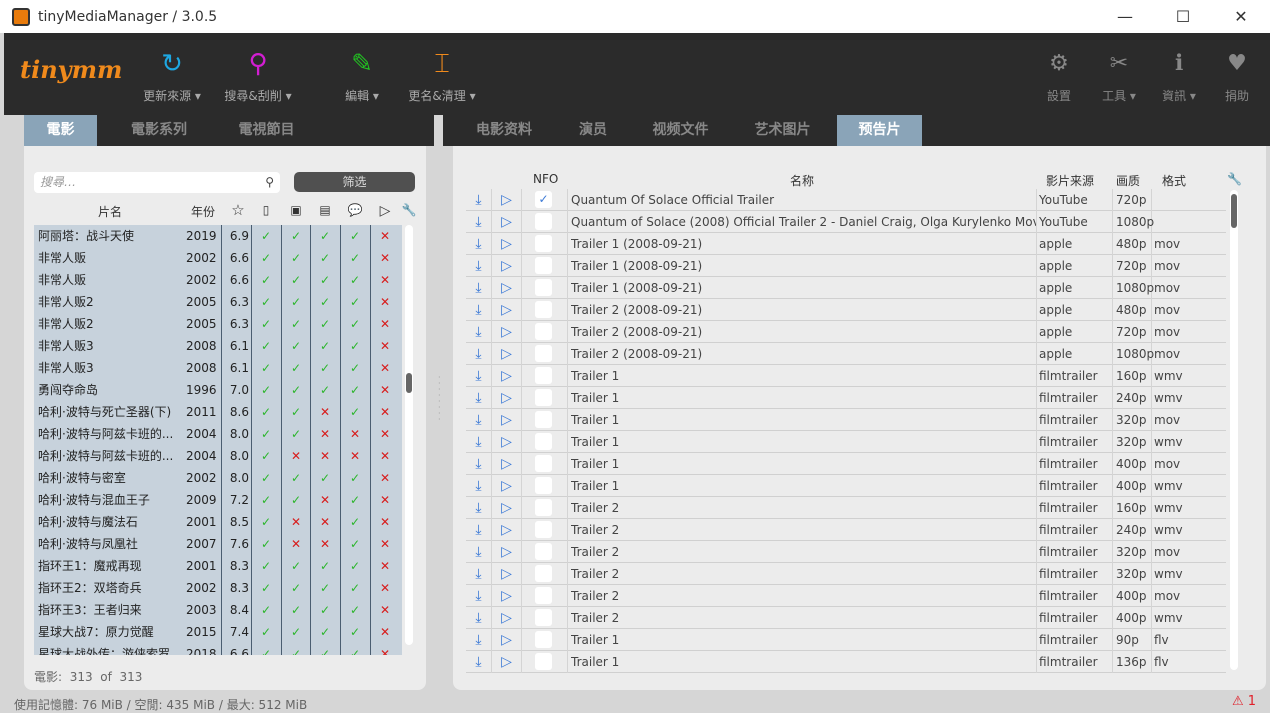 The width and height of the screenshot is (1270, 713). I want to click on table-row: 哈利·波特与混血王子 2009 7.2 ✓ ✓ ✕ ✓ ✕, so click(218, 500).